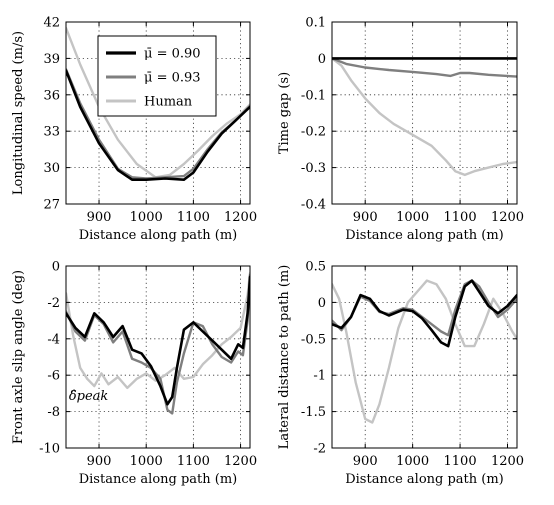  What do you see at coordinates (172, 78) in the screenshot?
I see `legend-label: μ̄ = 0.93` at bounding box center [172, 78].